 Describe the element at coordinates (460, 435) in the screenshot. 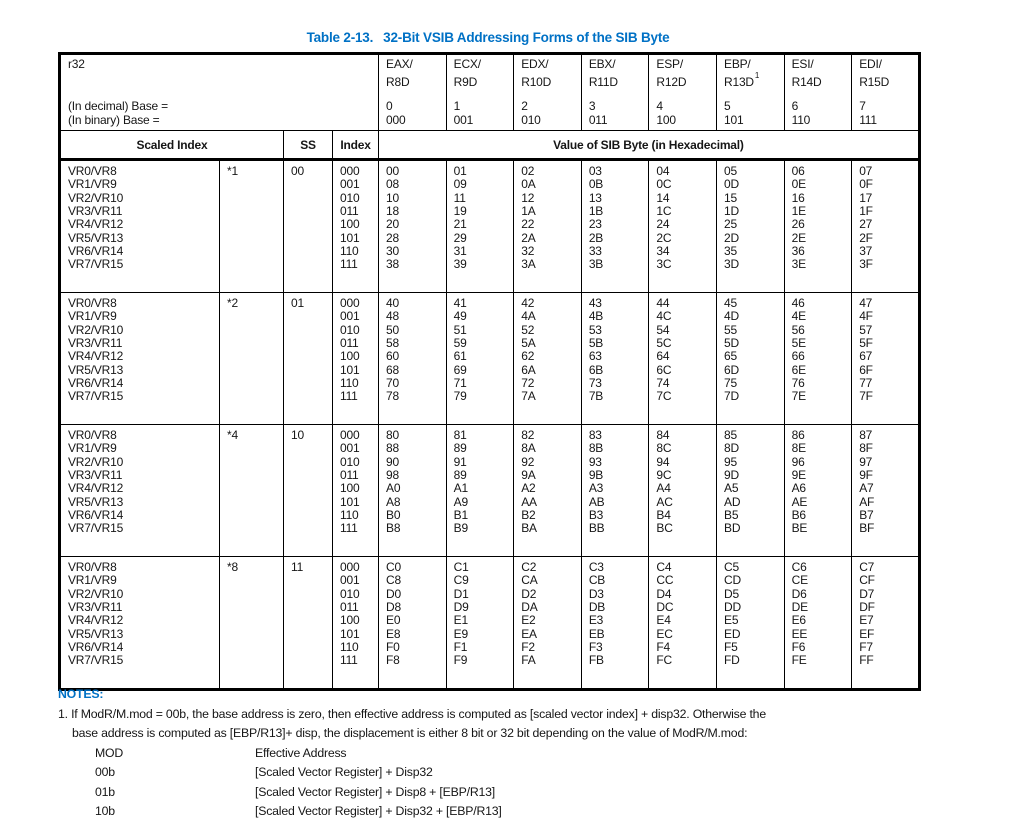

I see `cell-line: 81` at that location.